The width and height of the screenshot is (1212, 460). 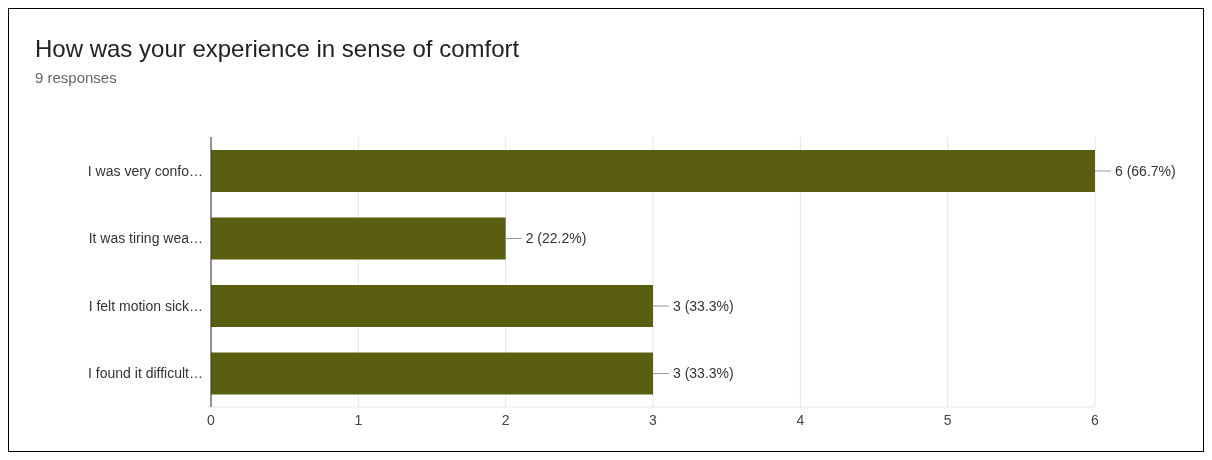 I want to click on x-tick-label: 3, so click(x=653, y=419).